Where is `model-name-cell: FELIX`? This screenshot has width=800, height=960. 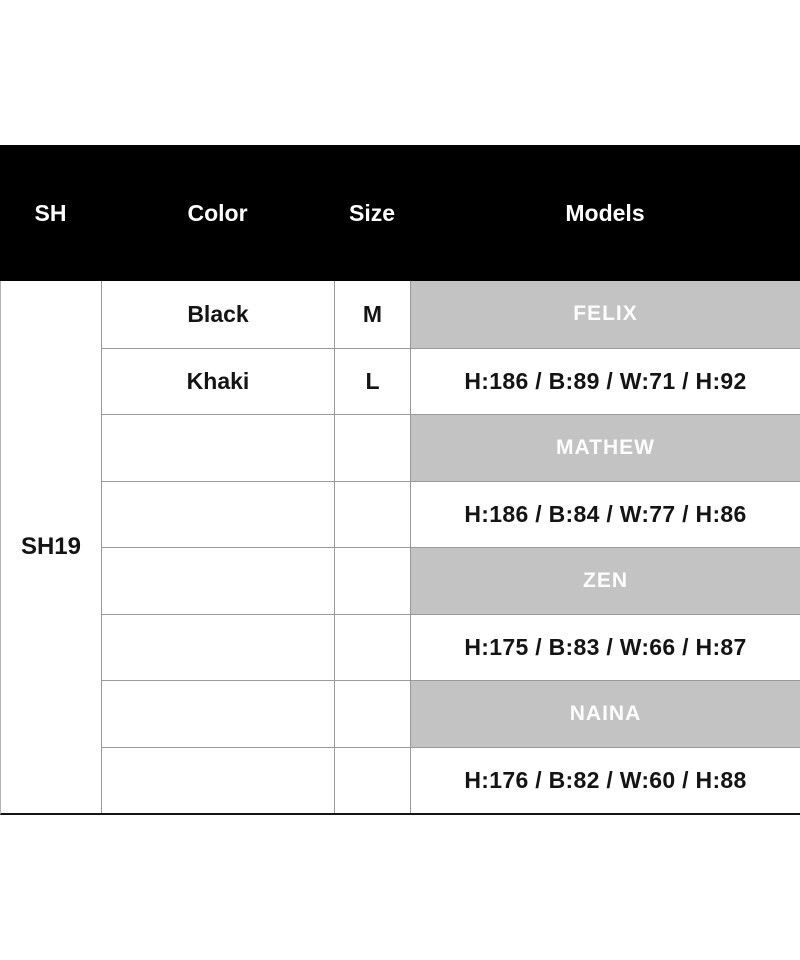
model-name-cell: FELIX is located at coordinates (605, 314).